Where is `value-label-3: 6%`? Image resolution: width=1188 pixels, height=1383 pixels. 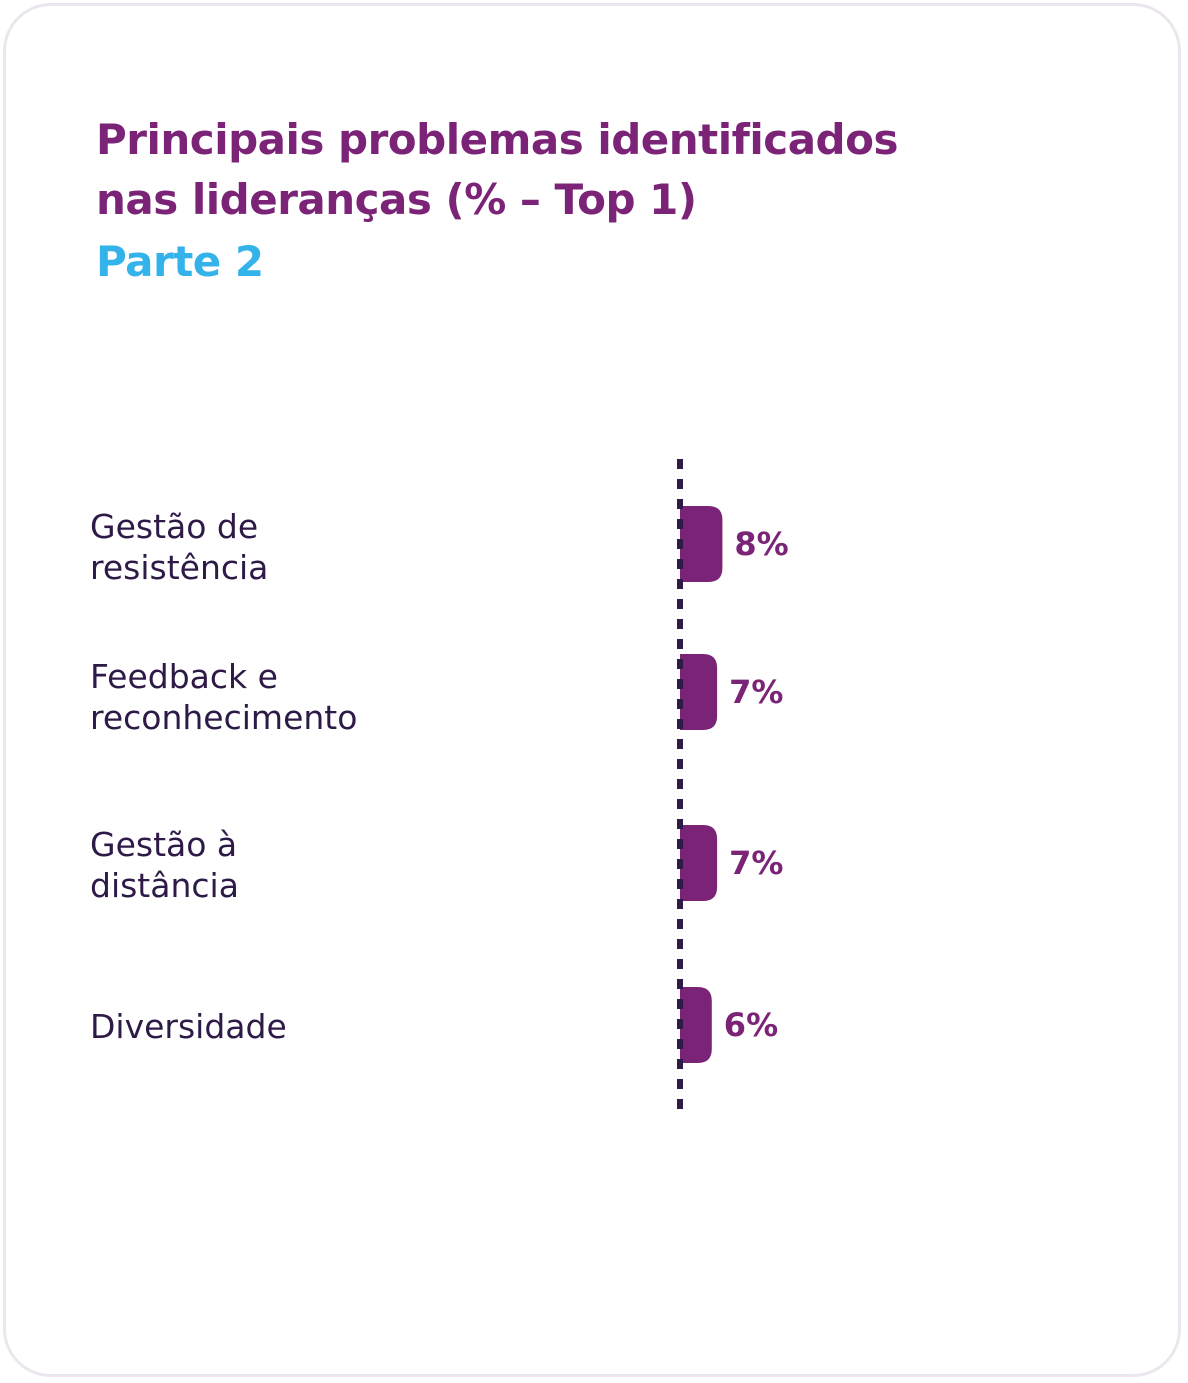
value-label-3: 6% is located at coordinates (751, 1025).